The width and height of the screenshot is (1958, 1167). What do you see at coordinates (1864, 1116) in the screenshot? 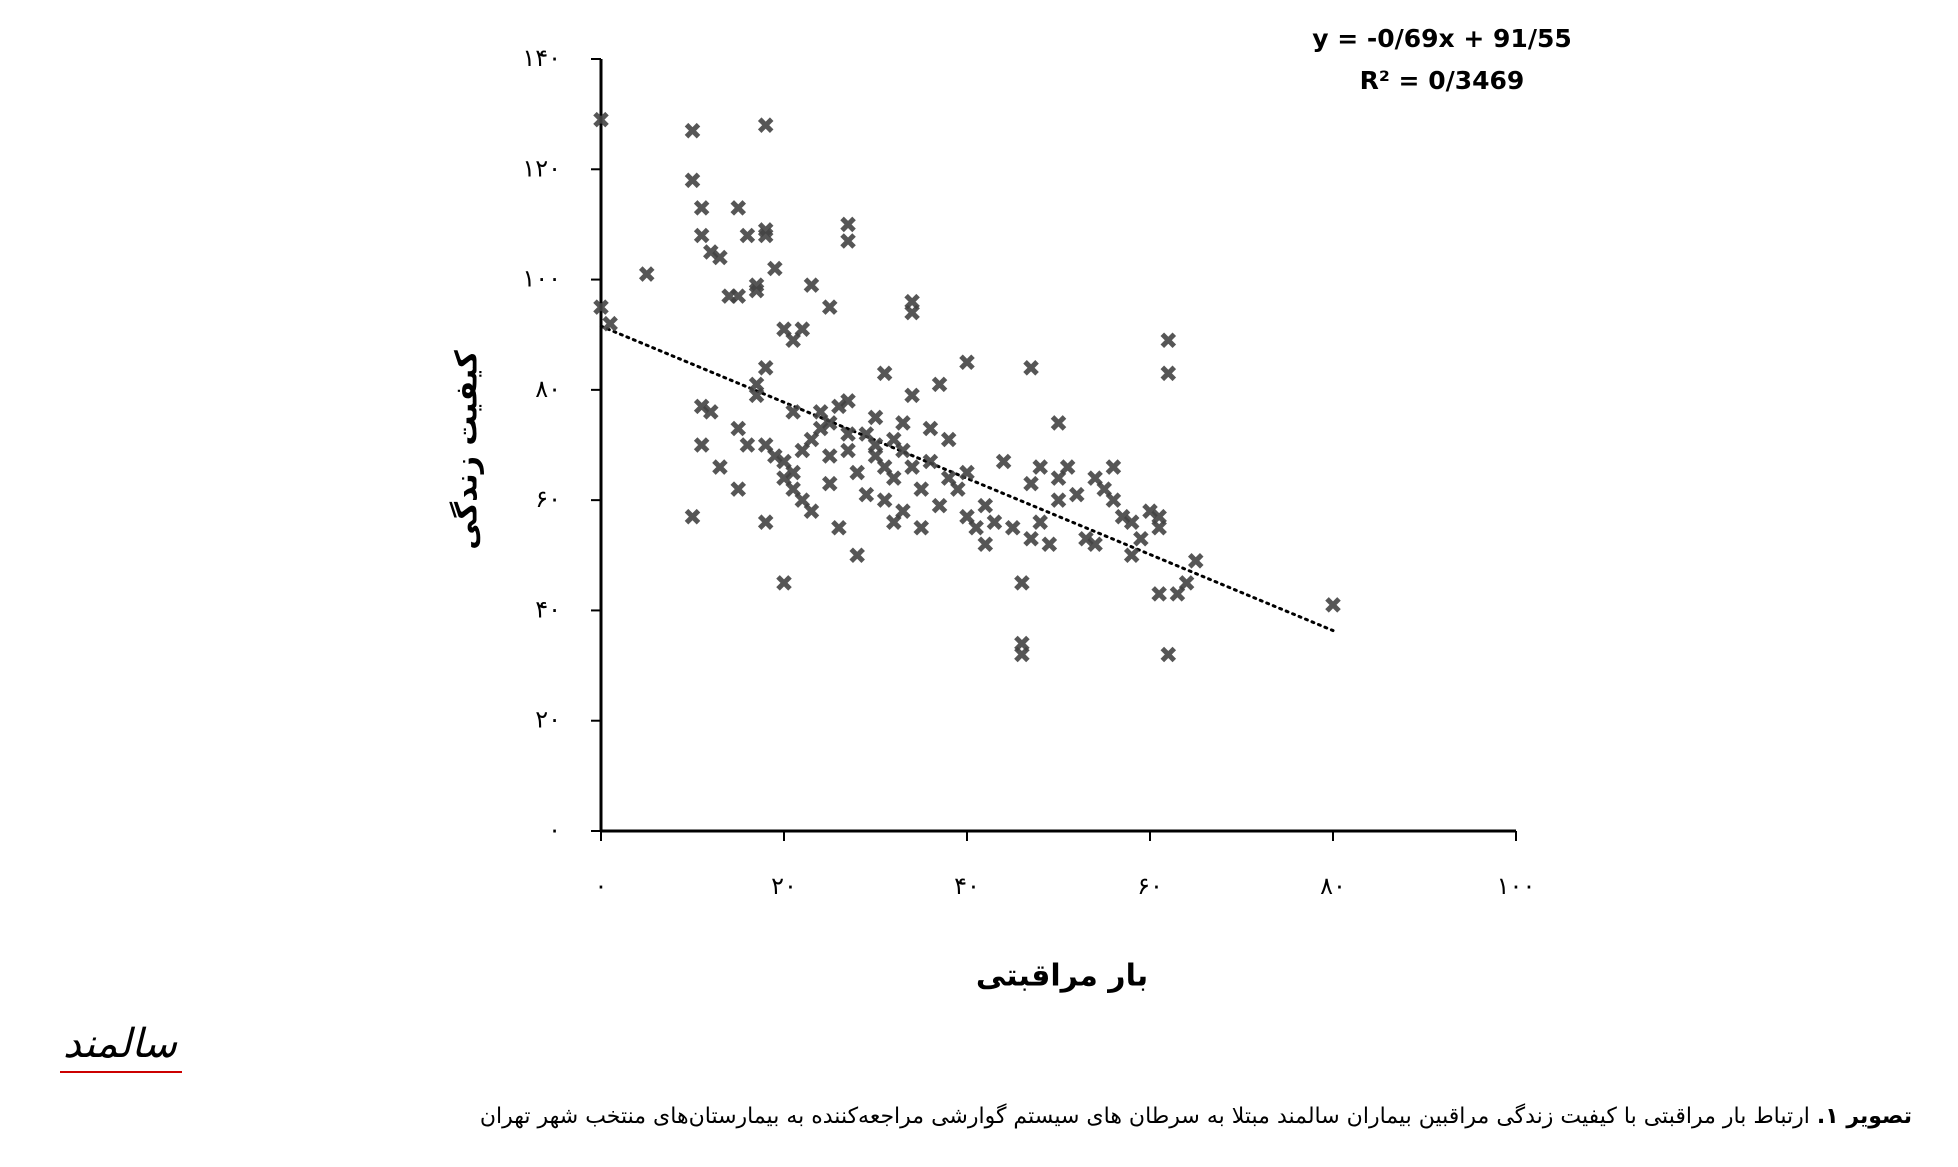
I see `caption-label: تصویر ۱.` at bounding box center [1864, 1116].